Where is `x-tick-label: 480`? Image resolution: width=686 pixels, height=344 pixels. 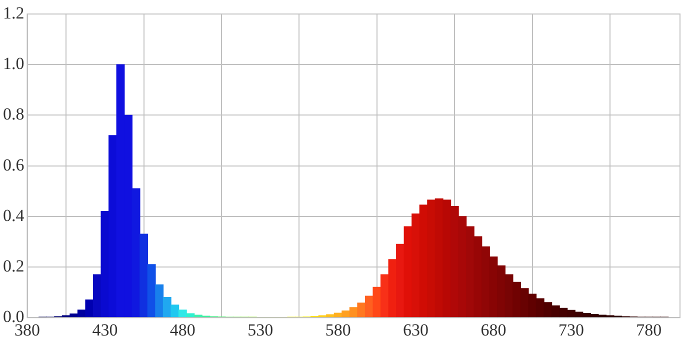
x-tick-label: 480 is located at coordinates (183, 330).